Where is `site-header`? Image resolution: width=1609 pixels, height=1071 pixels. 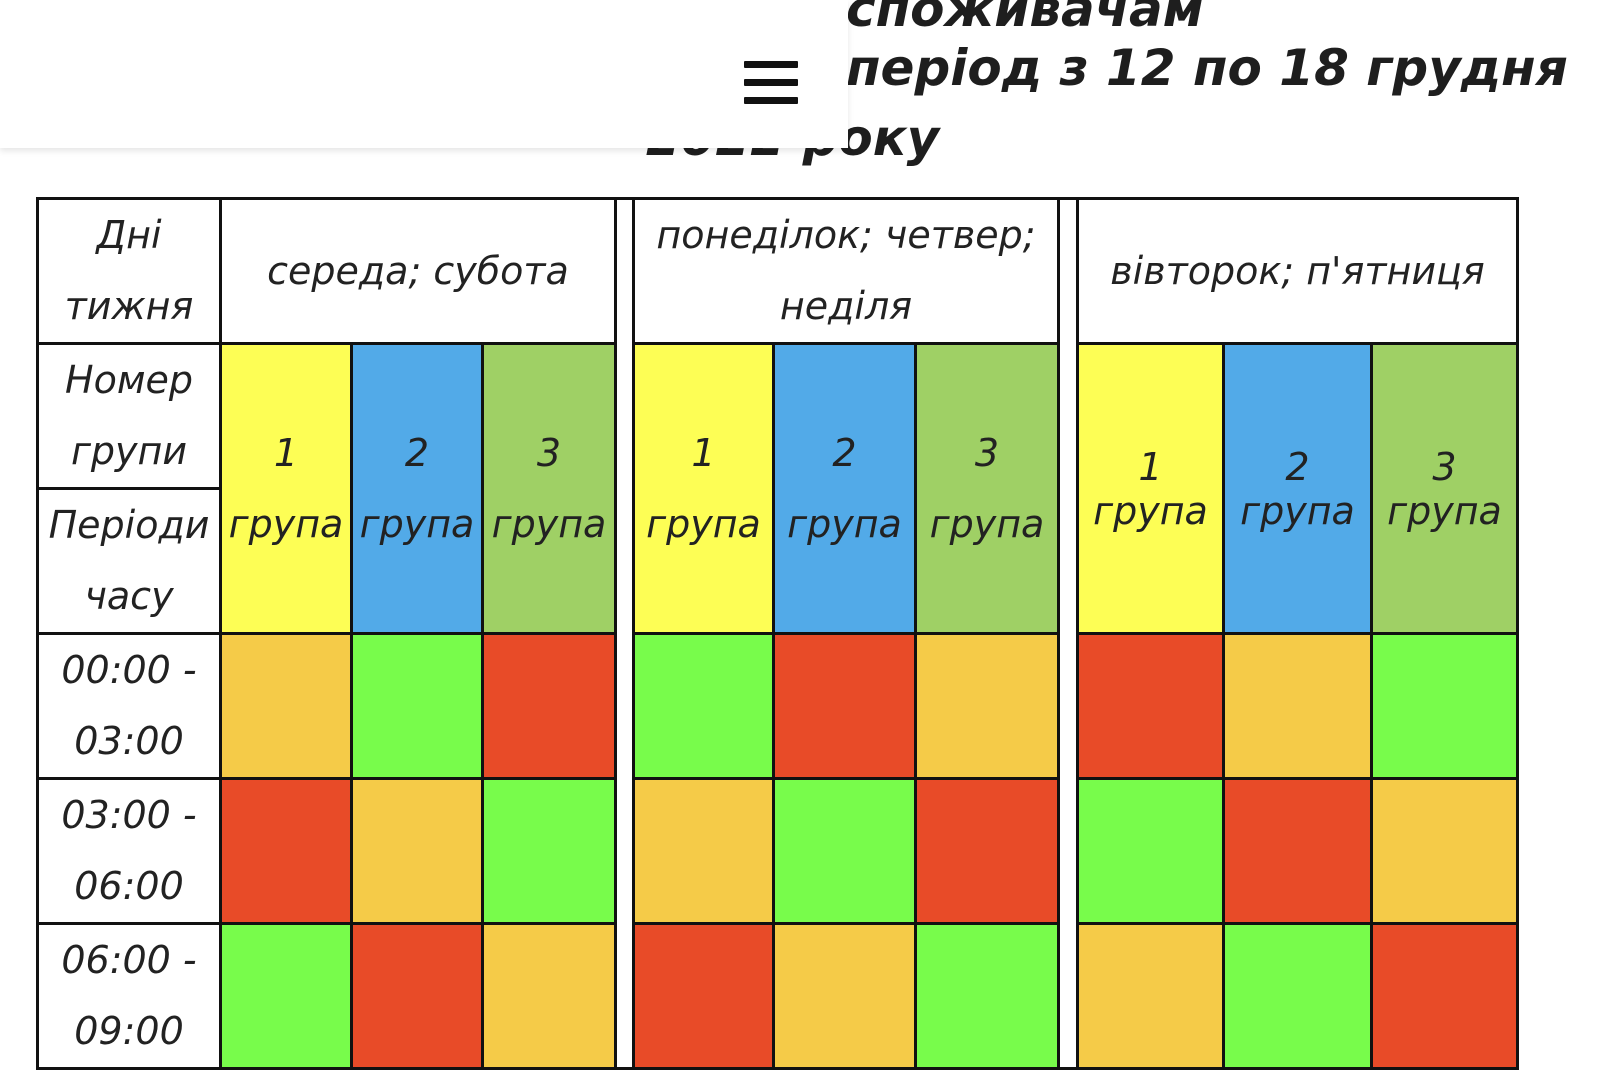
site-header is located at coordinates (424, 74).